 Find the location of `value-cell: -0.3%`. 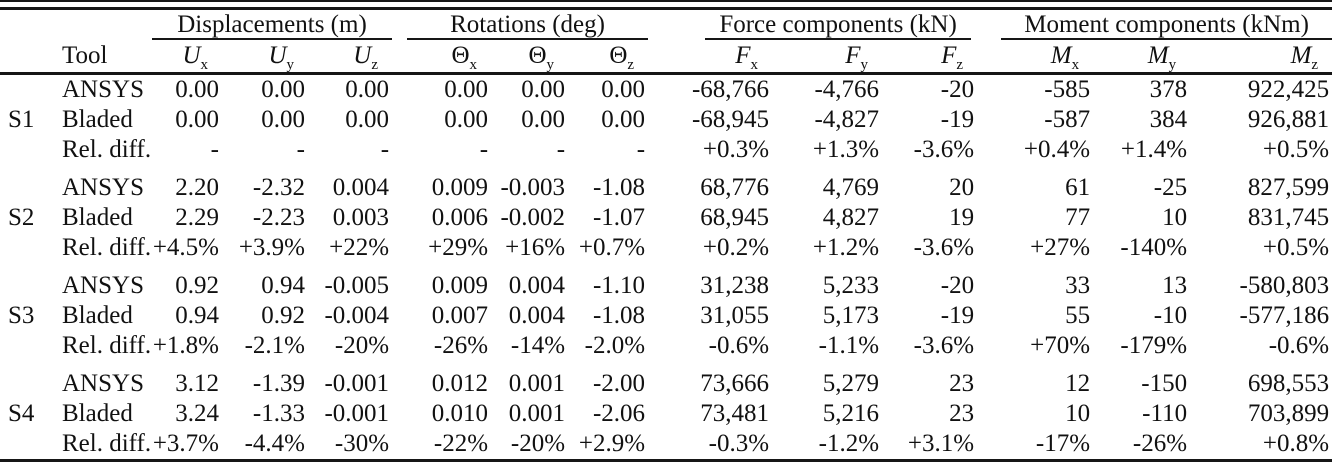

value-cell: -0.3% is located at coordinates (739, 443).